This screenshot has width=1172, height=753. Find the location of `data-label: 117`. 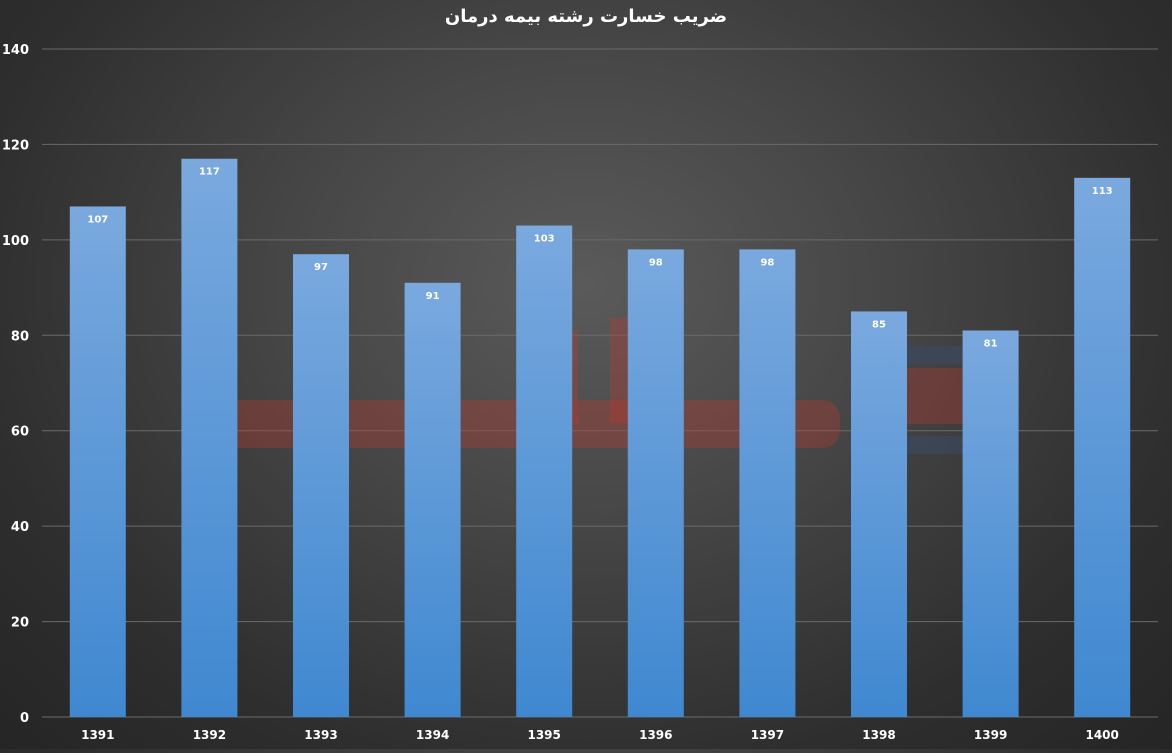

data-label: 117 is located at coordinates (209, 172).